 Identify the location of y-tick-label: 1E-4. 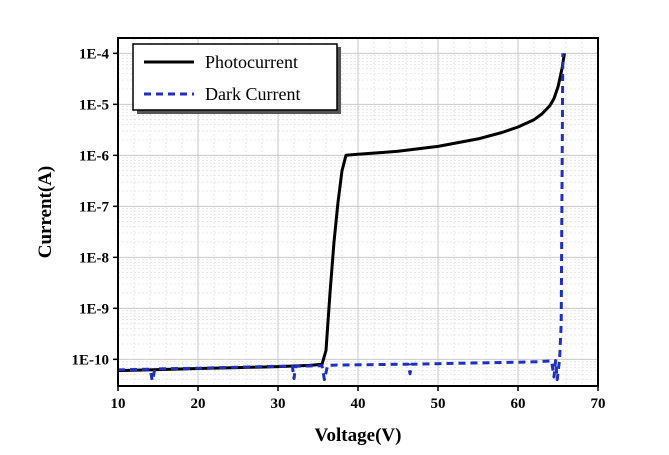
(94, 54).